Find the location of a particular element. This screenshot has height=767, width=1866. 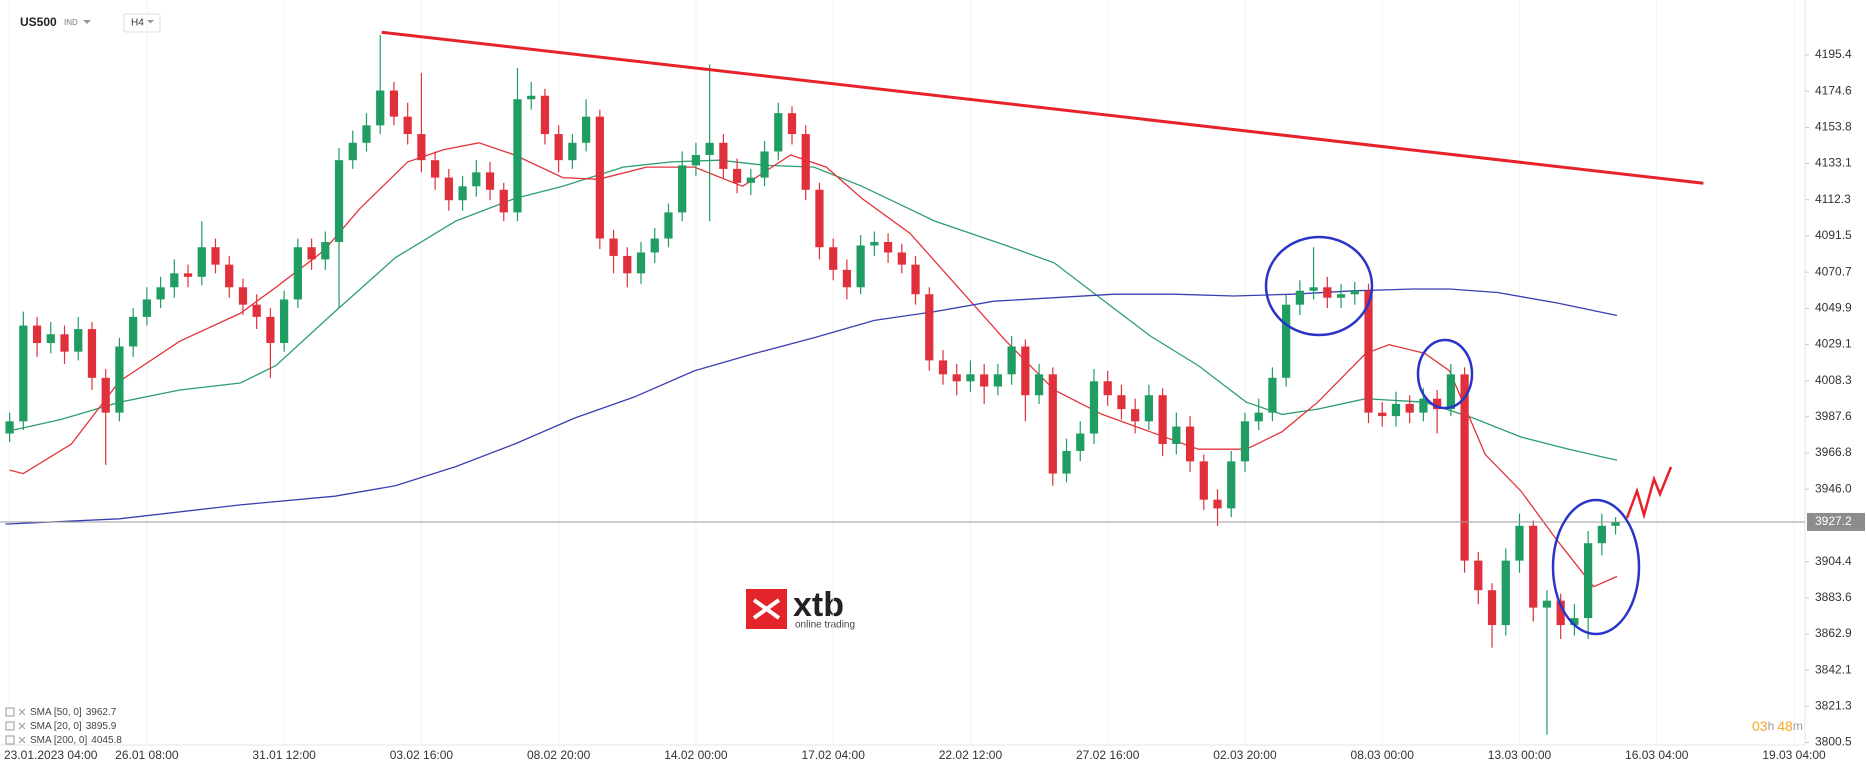

countdown-unit: h is located at coordinates (1771, 726).